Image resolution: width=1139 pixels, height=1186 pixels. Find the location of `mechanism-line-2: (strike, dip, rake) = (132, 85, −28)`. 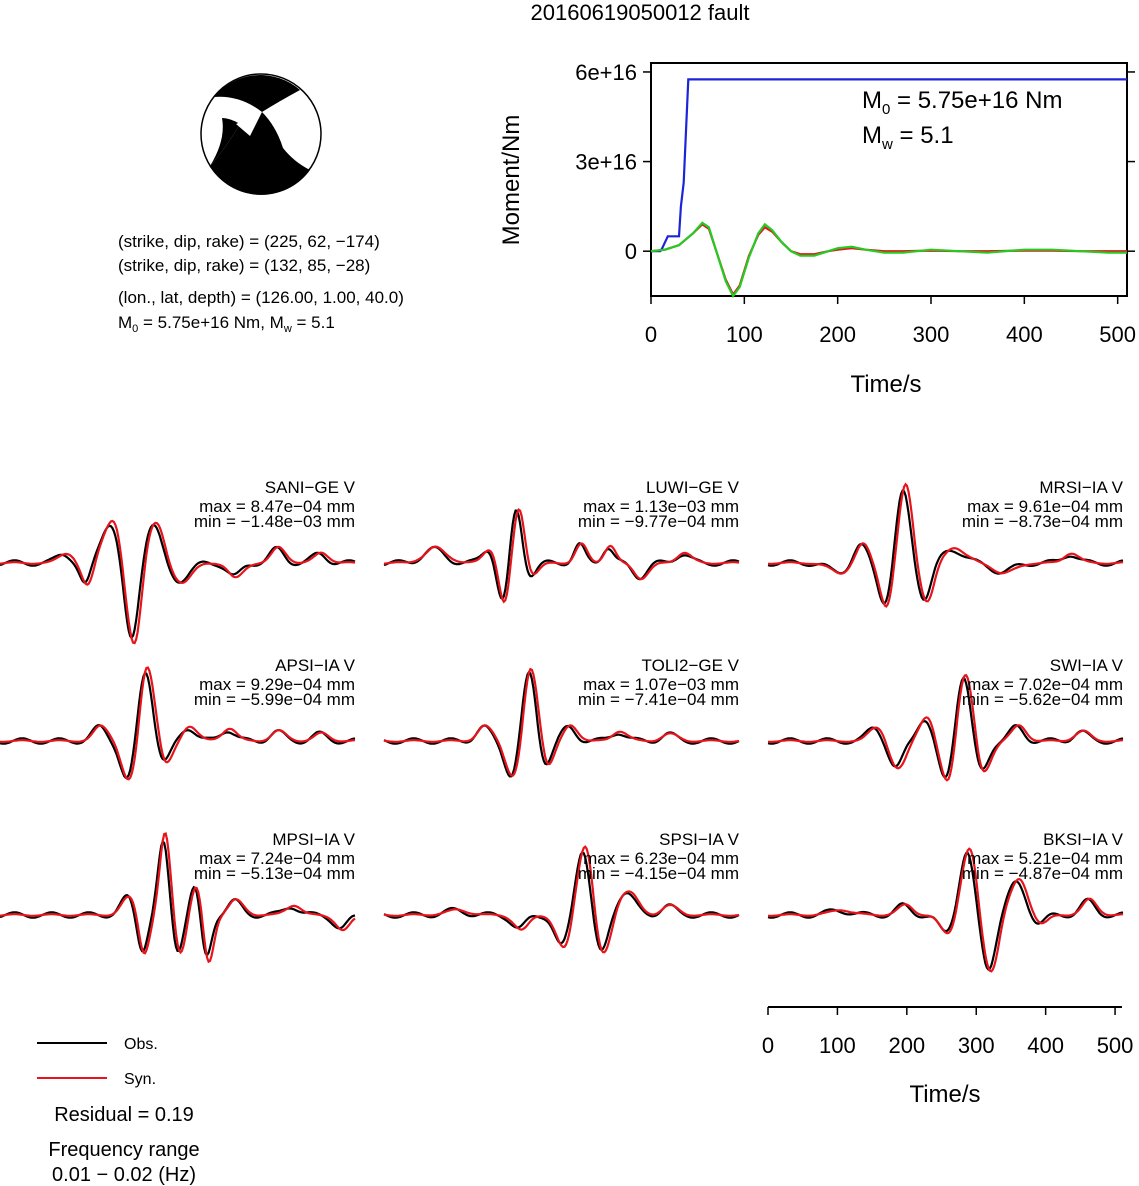

mechanism-line-2: (strike, dip, rake) = (132, 85, −28) is located at coordinates (244, 265).